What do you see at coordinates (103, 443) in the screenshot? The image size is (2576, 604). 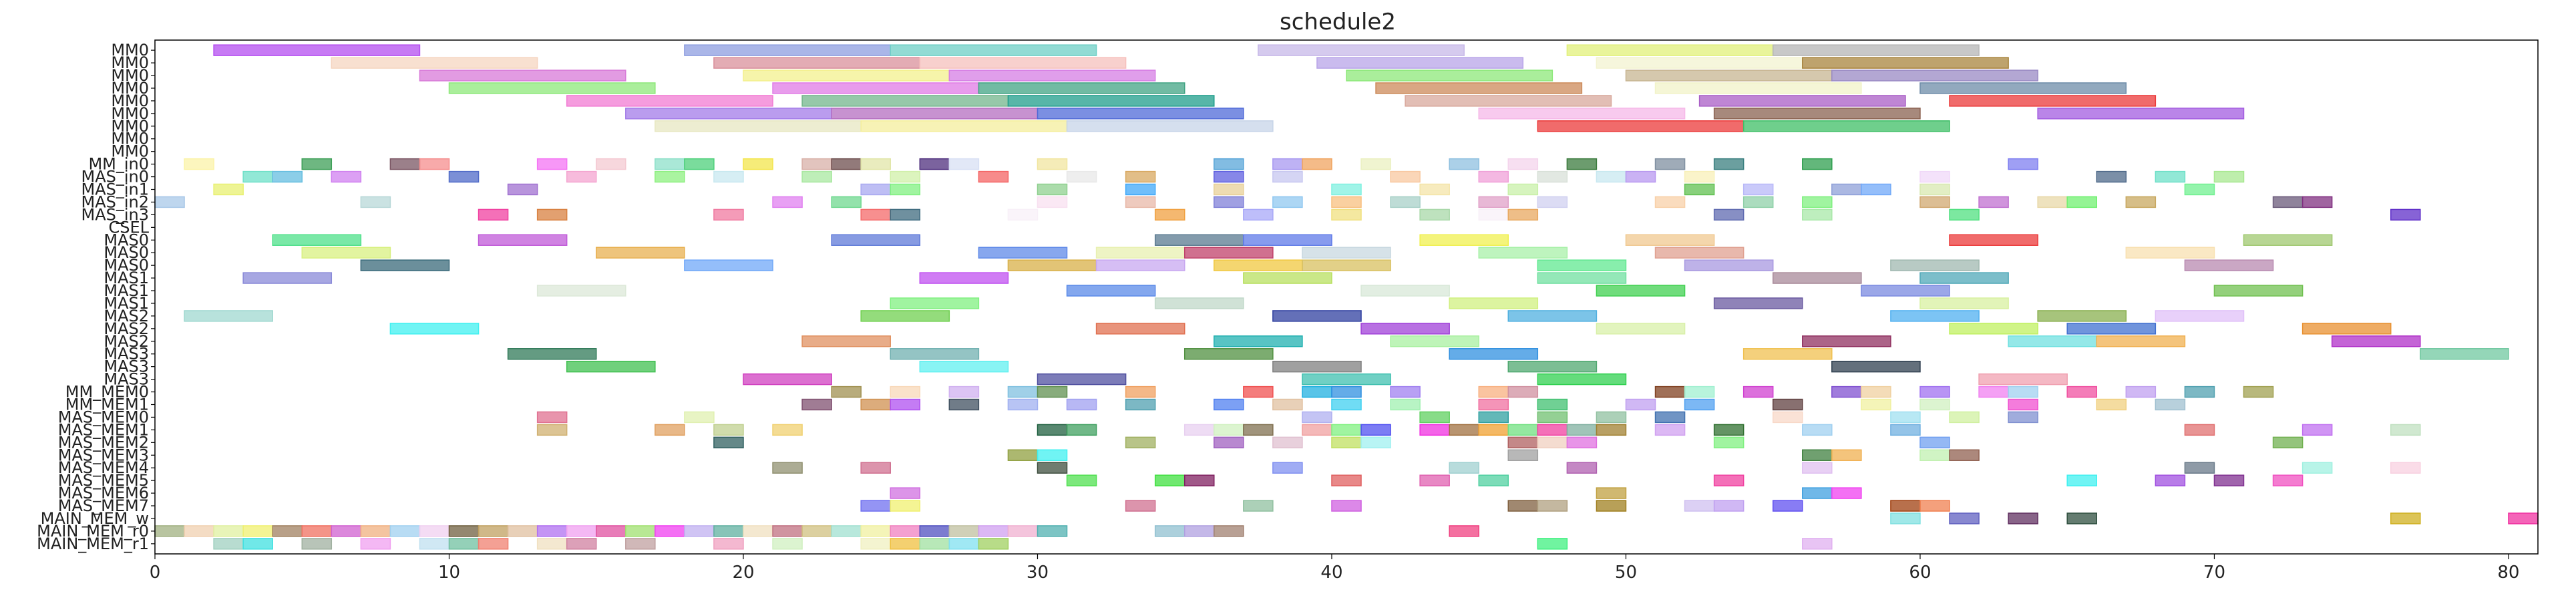 I see `row-label: MAS_MEM2` at bounding box center [103, 443].